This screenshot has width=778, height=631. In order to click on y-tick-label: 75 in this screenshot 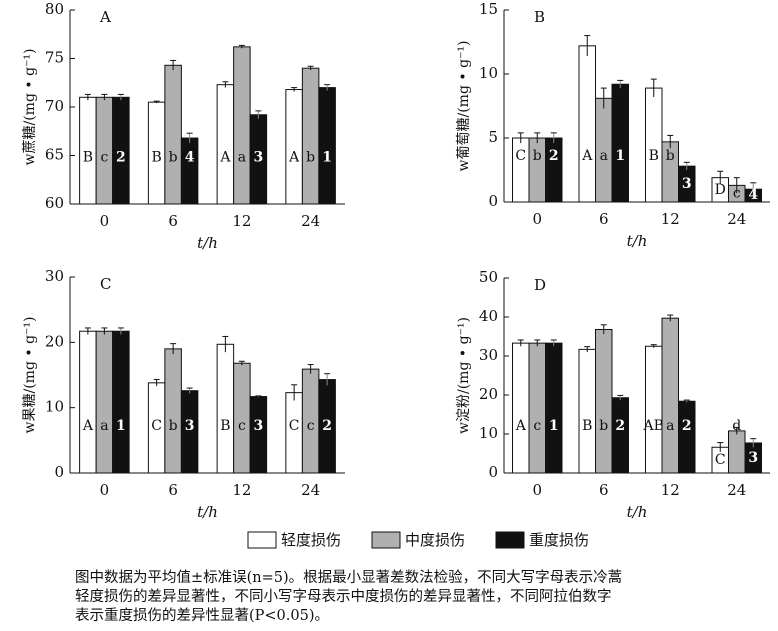, I will do `click(54, 58)`.